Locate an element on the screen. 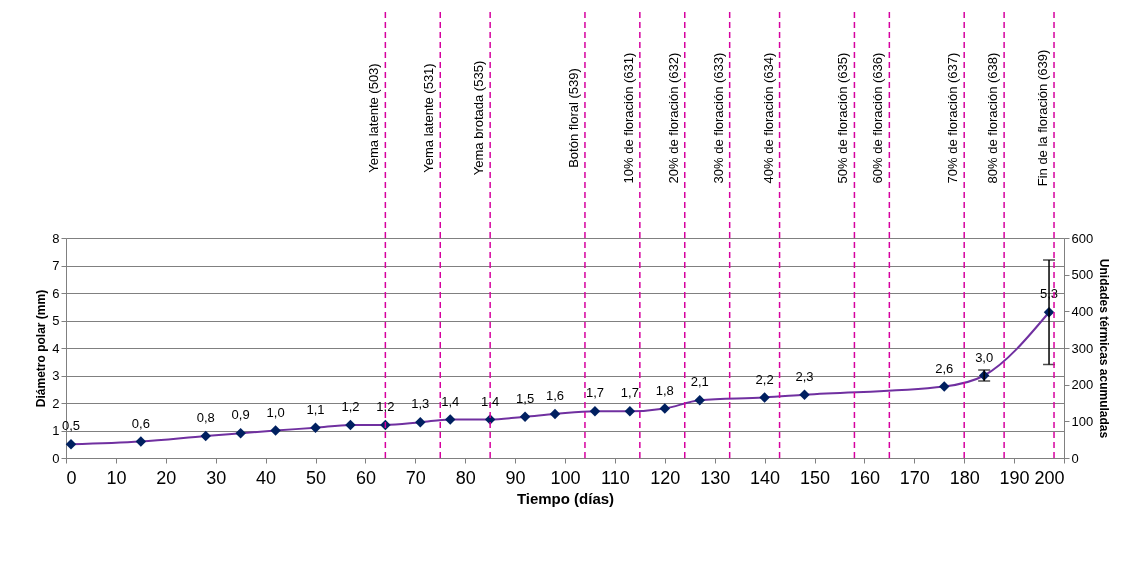 This screenshot has height=562, width=1144. ref-line-label: 40% de floración (634) is located at coordinates (768, 118).